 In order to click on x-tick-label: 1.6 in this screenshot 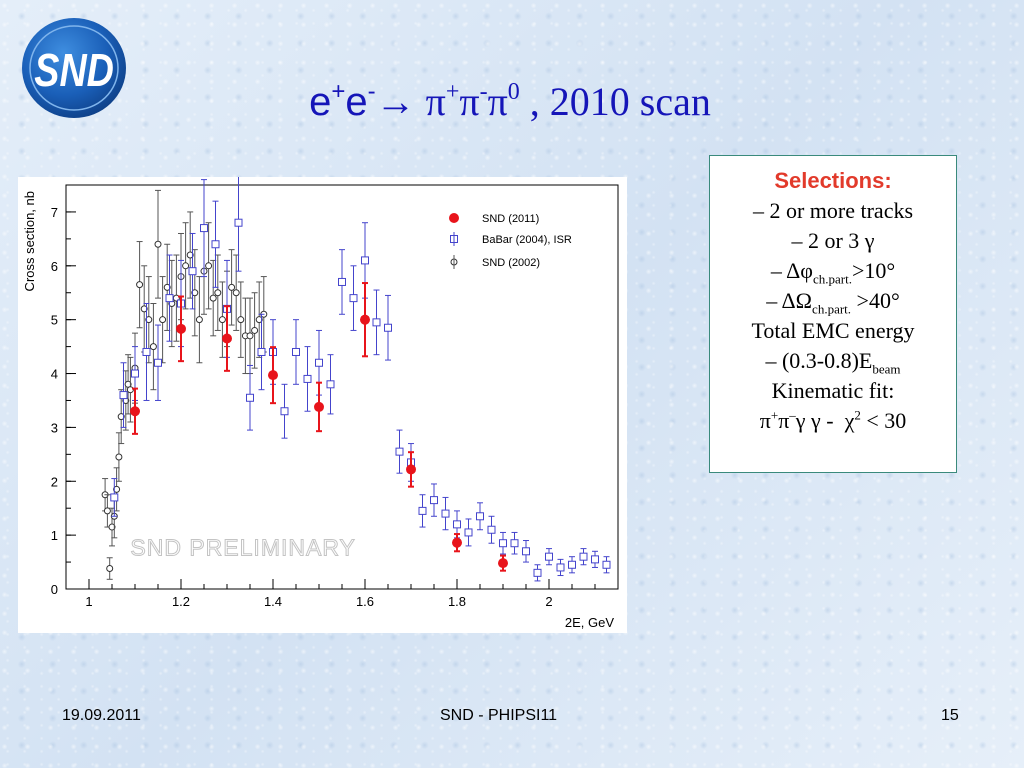, I will do `click(365, 601)`.